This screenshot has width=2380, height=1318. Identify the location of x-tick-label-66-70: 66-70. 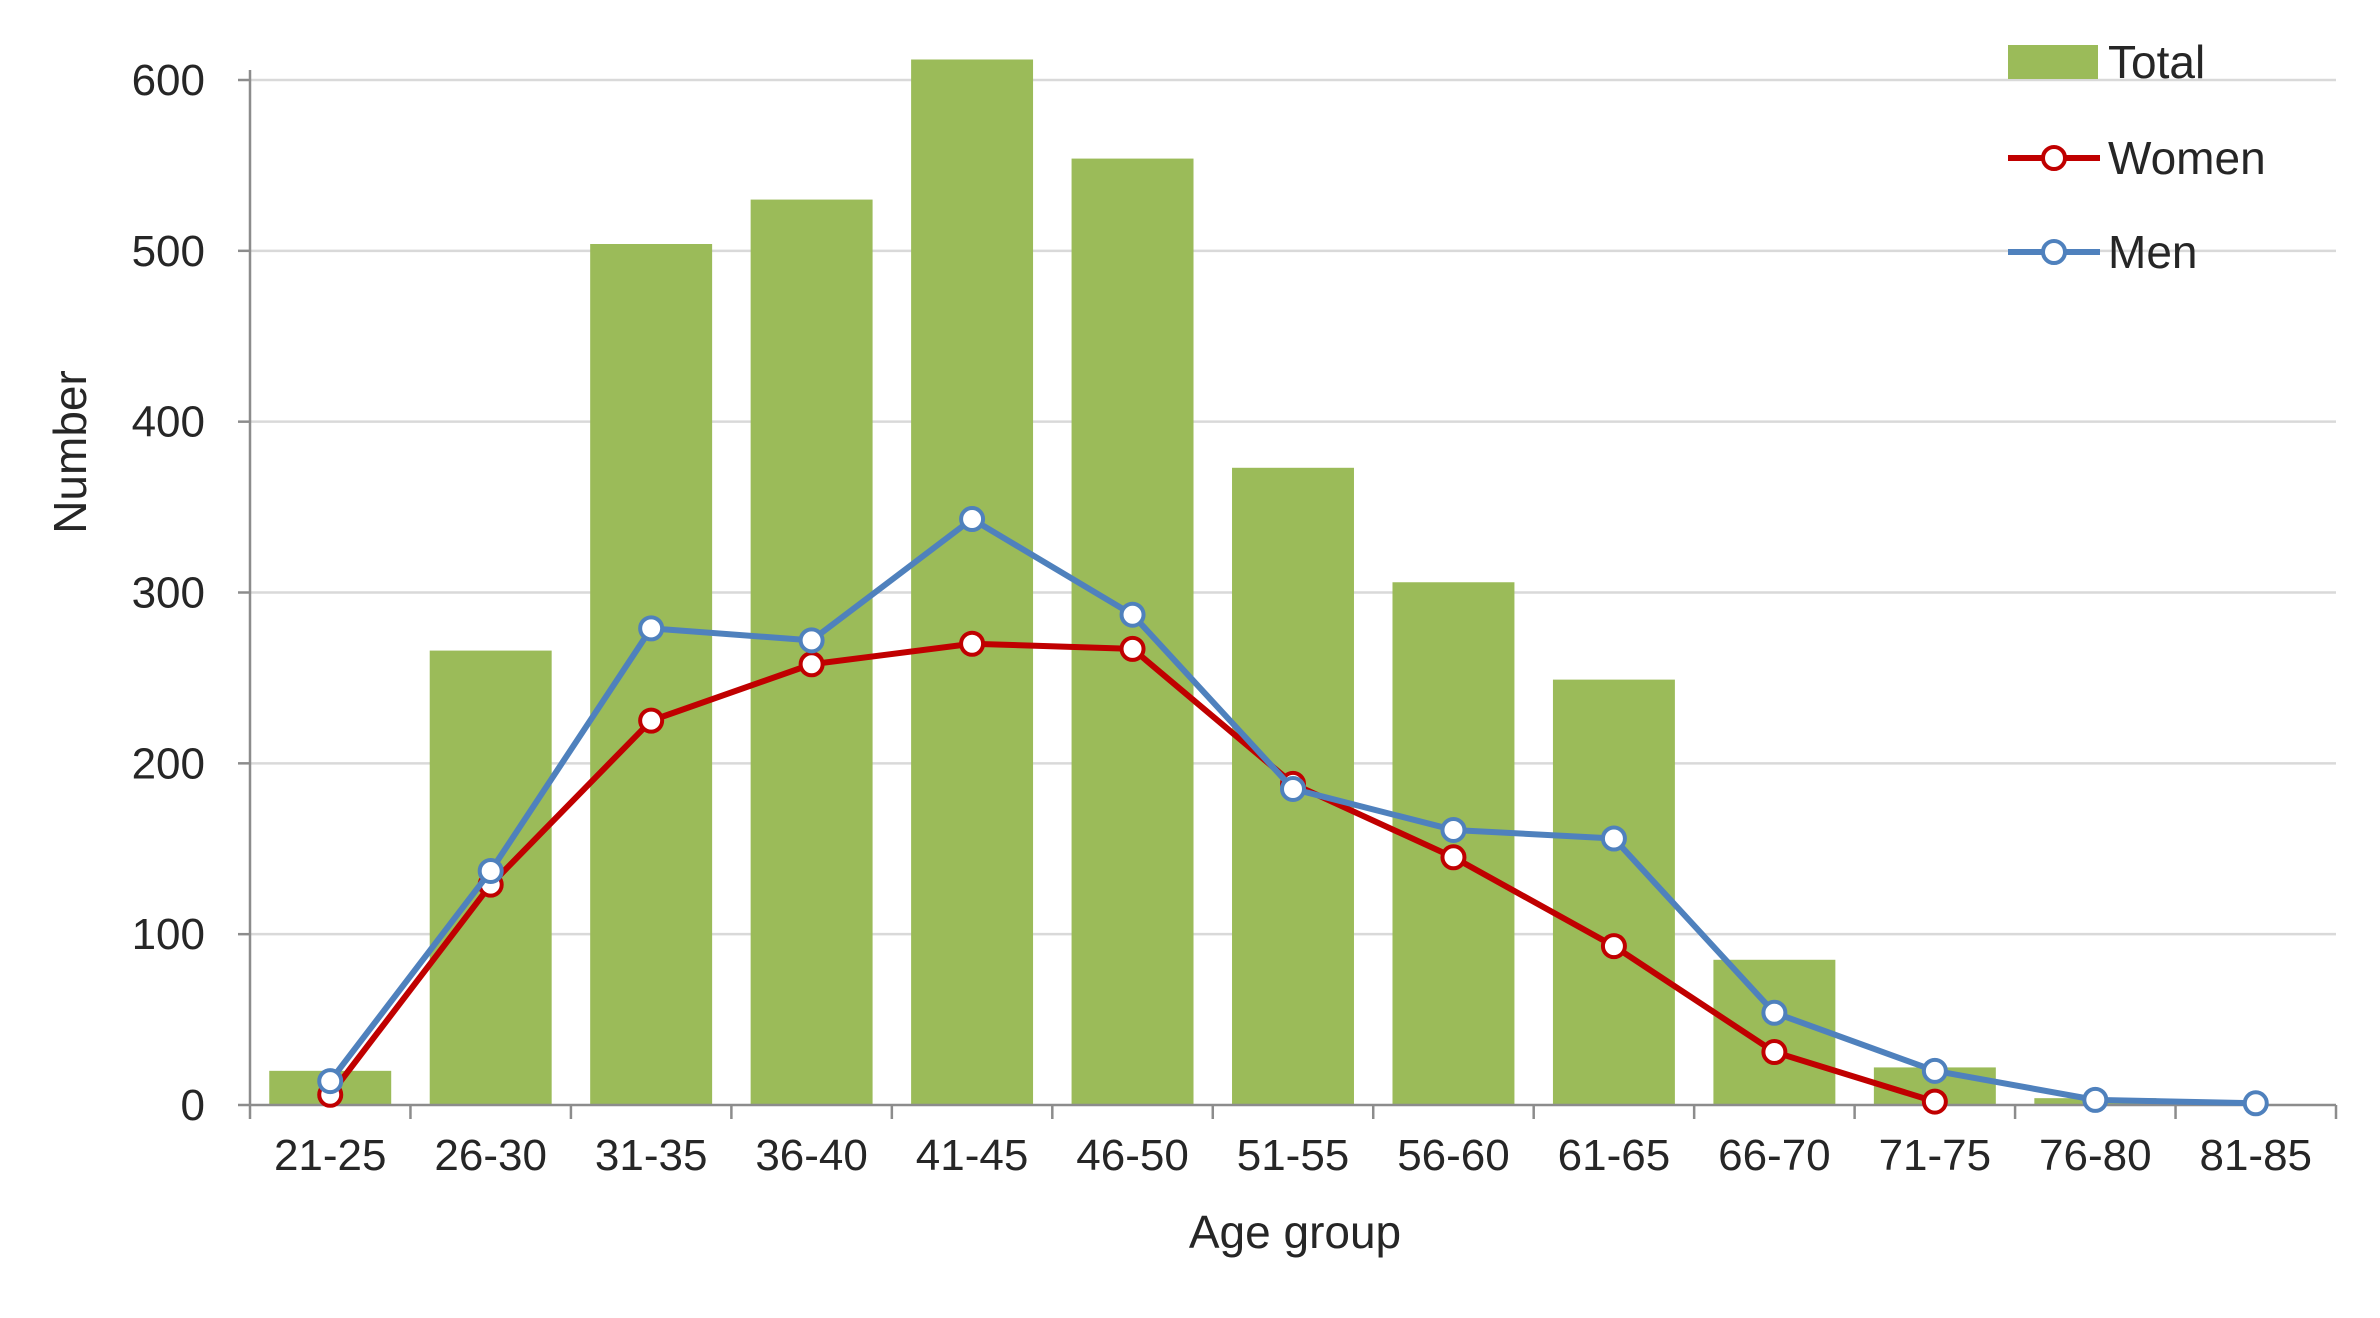
(1774, 1155).